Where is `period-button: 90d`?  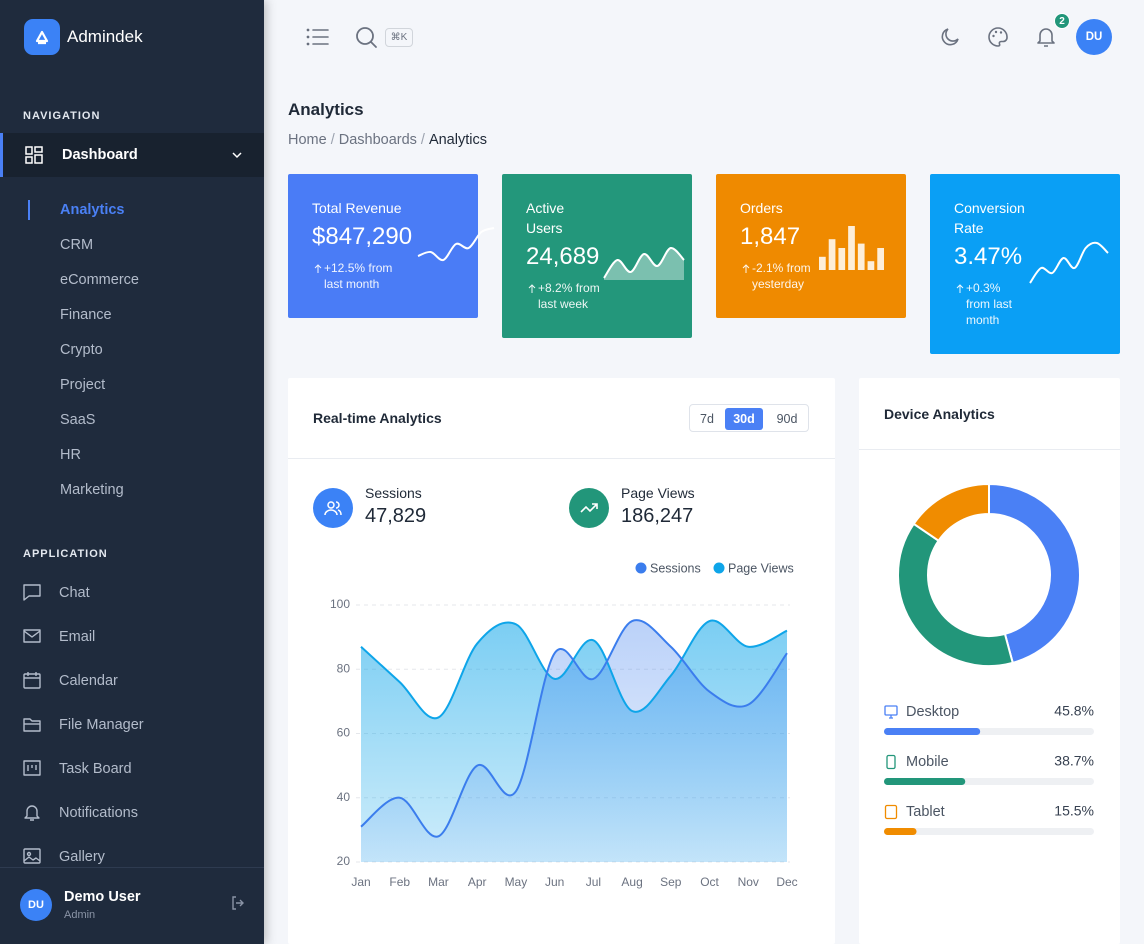 period-button: 90d is located at coordinates (787, 419).